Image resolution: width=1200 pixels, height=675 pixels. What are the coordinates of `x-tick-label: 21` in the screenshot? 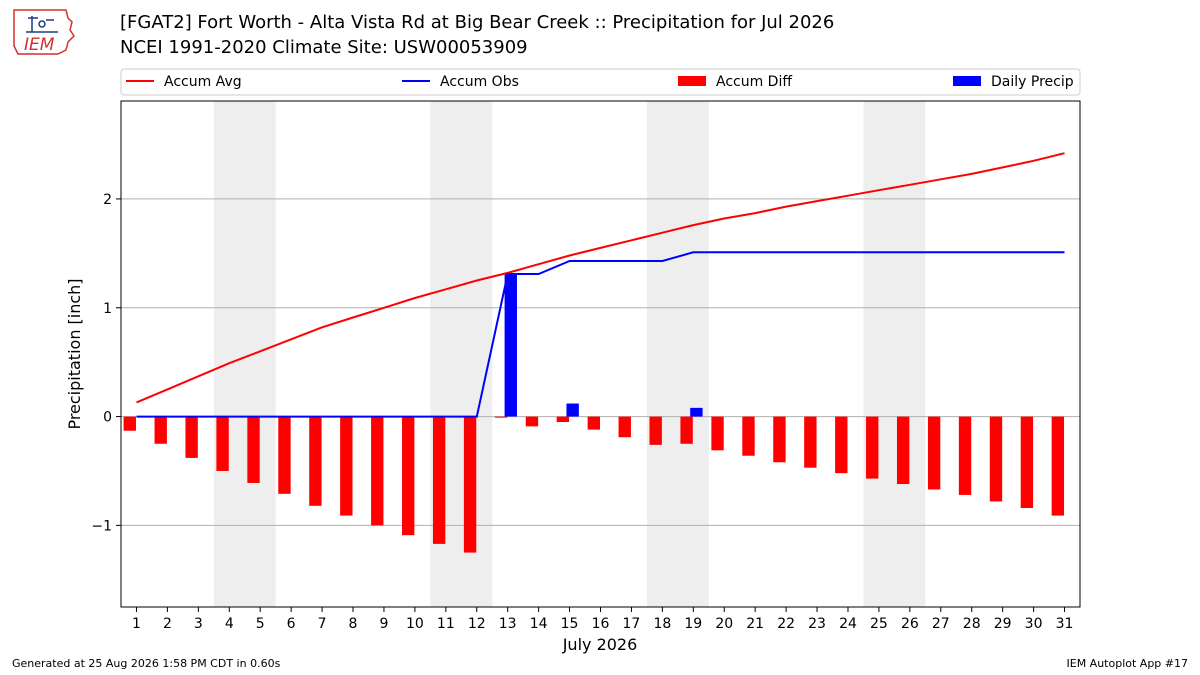 It's located at (755, 624).